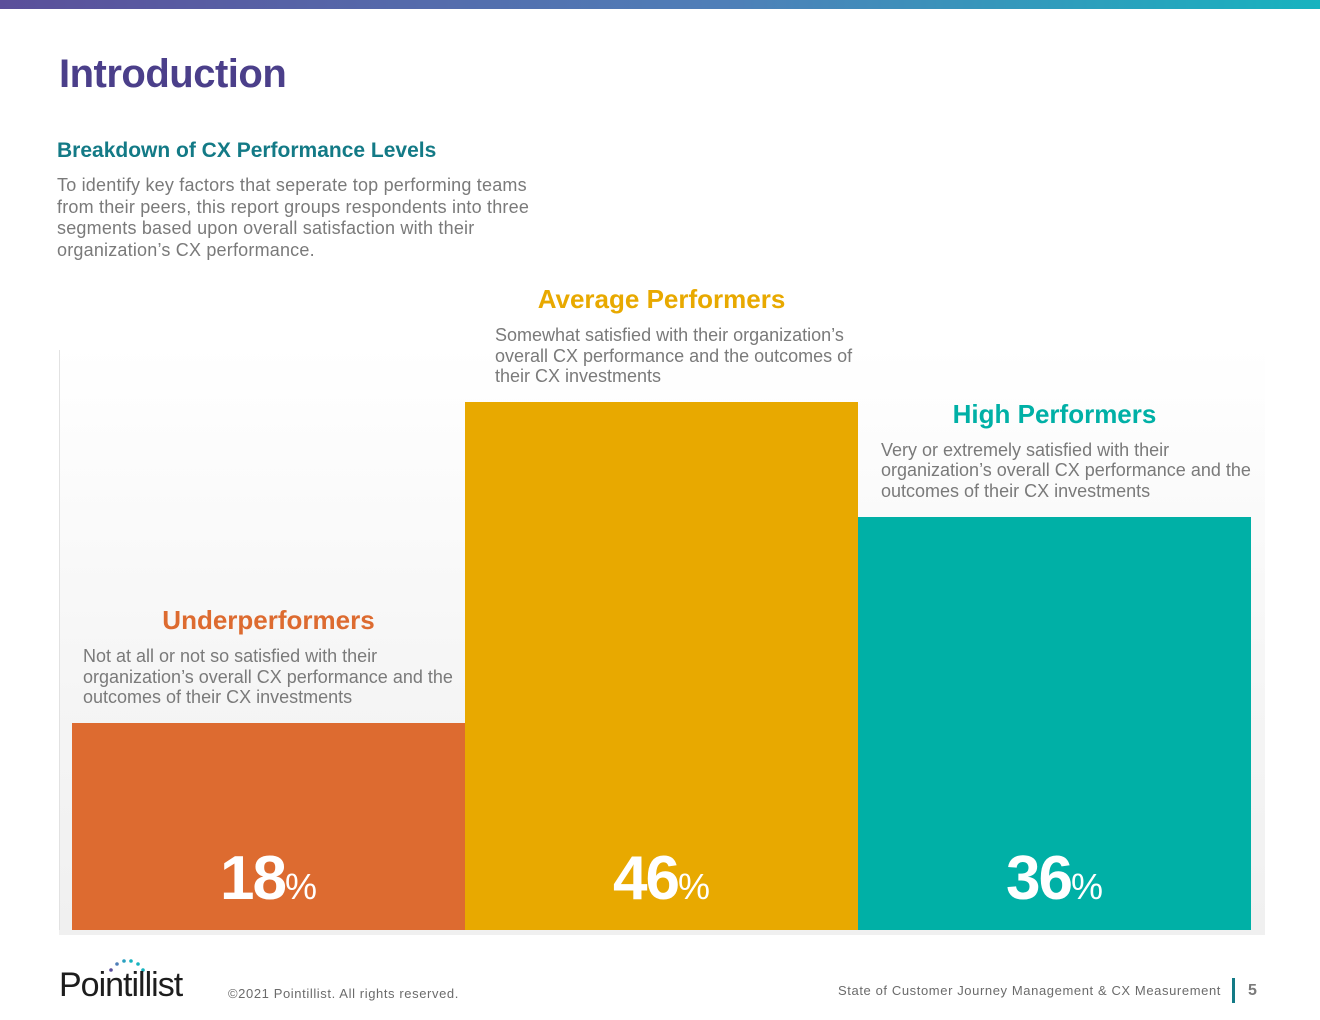  I want to click on value-number: 18, so click(253, 878).